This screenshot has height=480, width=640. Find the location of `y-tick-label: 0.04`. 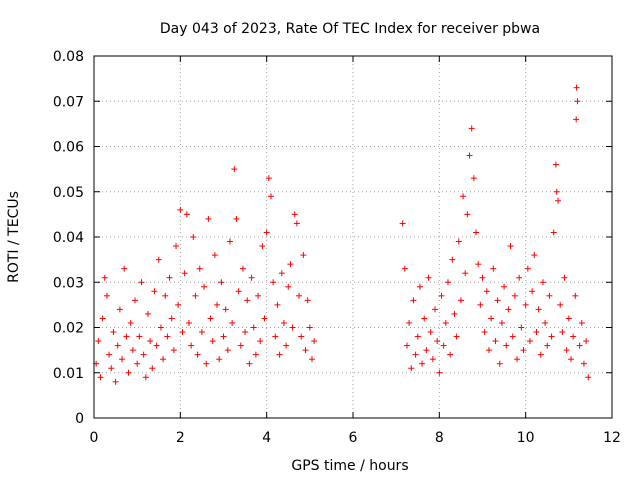

y-tick-label: 0.04 is located at coordinates (68, 238).